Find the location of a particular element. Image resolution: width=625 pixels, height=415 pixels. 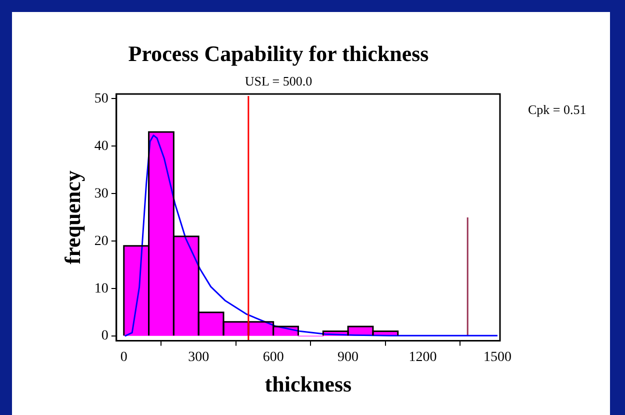

chart-subtitle: USL = 500.0 is located at coordinates (278, 81).